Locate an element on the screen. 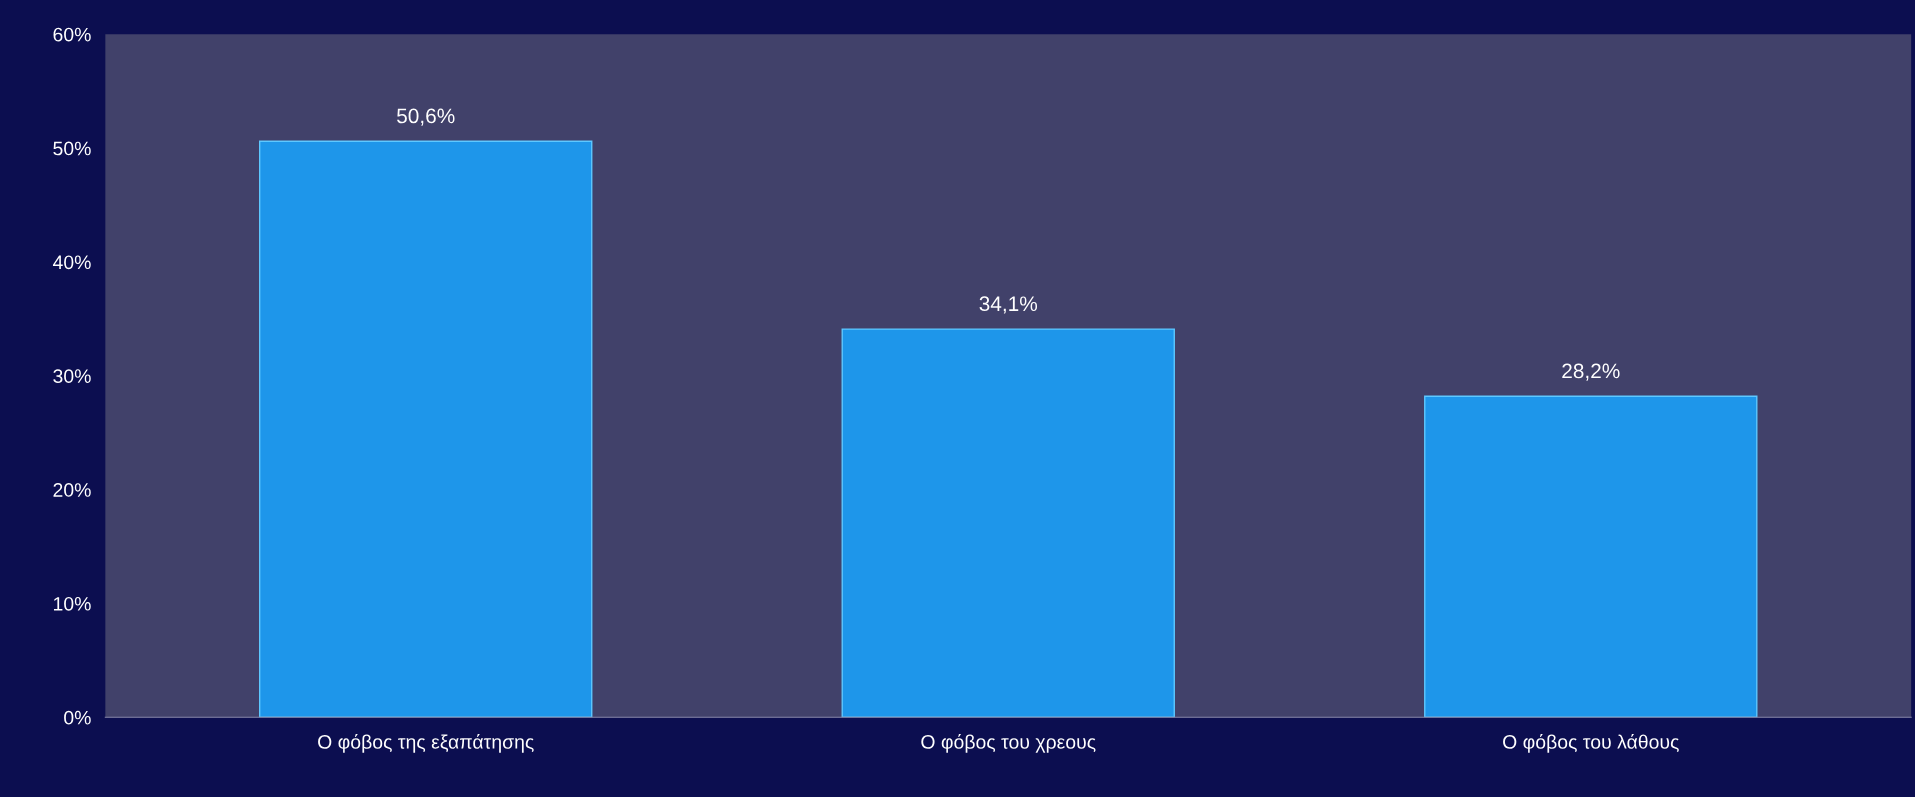 The image size is (1915, 797). y-tick-label: 0% is located at coordinates (77, 717).